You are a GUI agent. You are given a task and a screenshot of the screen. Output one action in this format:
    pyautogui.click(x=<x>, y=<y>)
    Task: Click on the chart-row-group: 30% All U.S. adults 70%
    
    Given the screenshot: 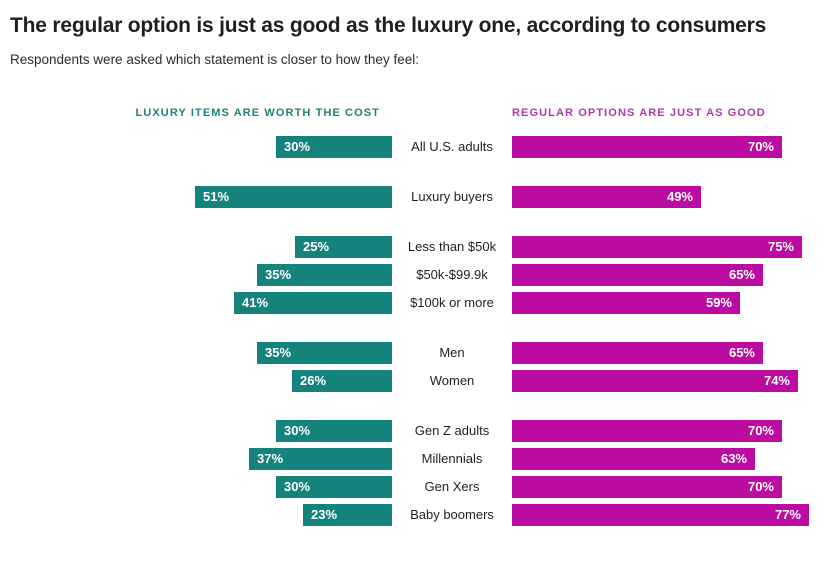 What is the action you would take?
    pyautogui.click(x=420, y=147)
    